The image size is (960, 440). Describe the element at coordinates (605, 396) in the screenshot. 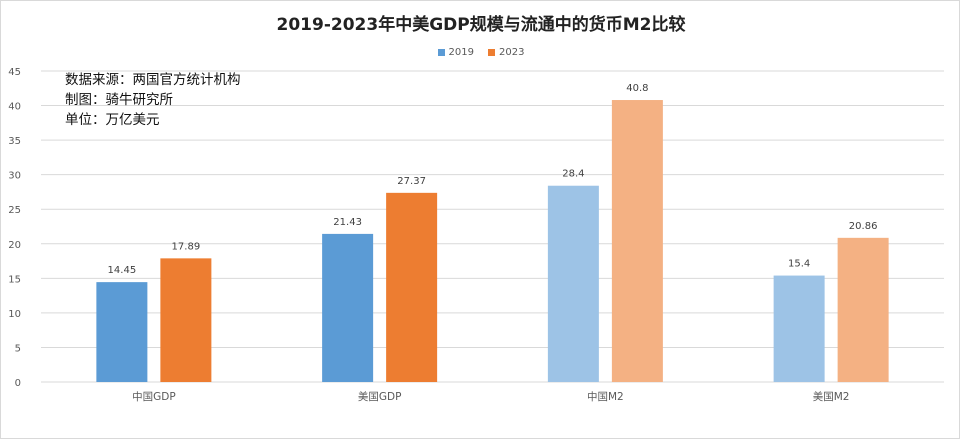

I see `category-label-2: 中国M2` at that location.